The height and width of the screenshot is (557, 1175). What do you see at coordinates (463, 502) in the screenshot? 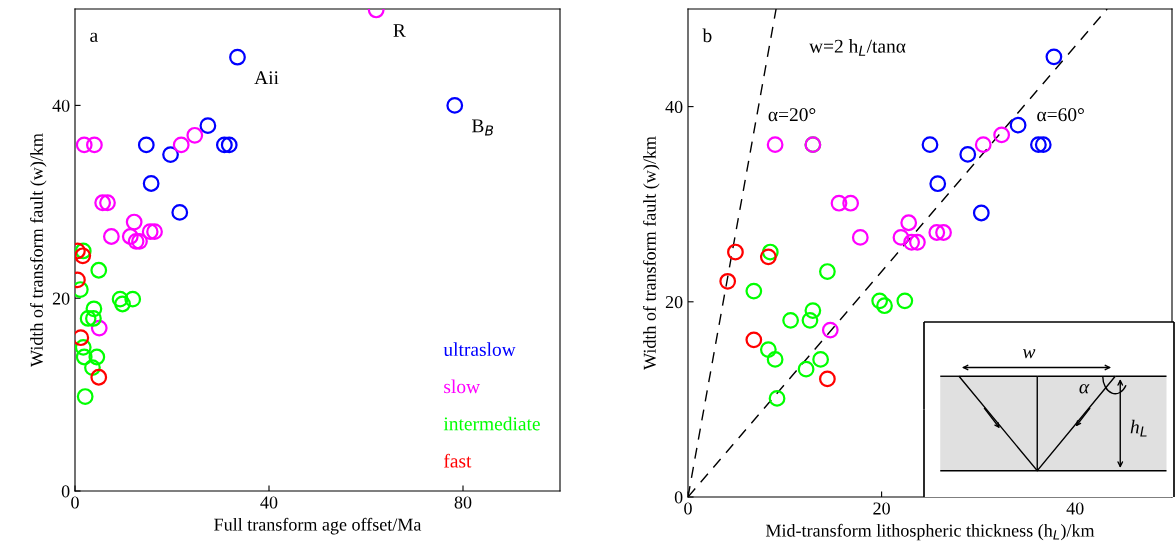
I see `x-tick-label: 80` at bounding box center [463, 502].